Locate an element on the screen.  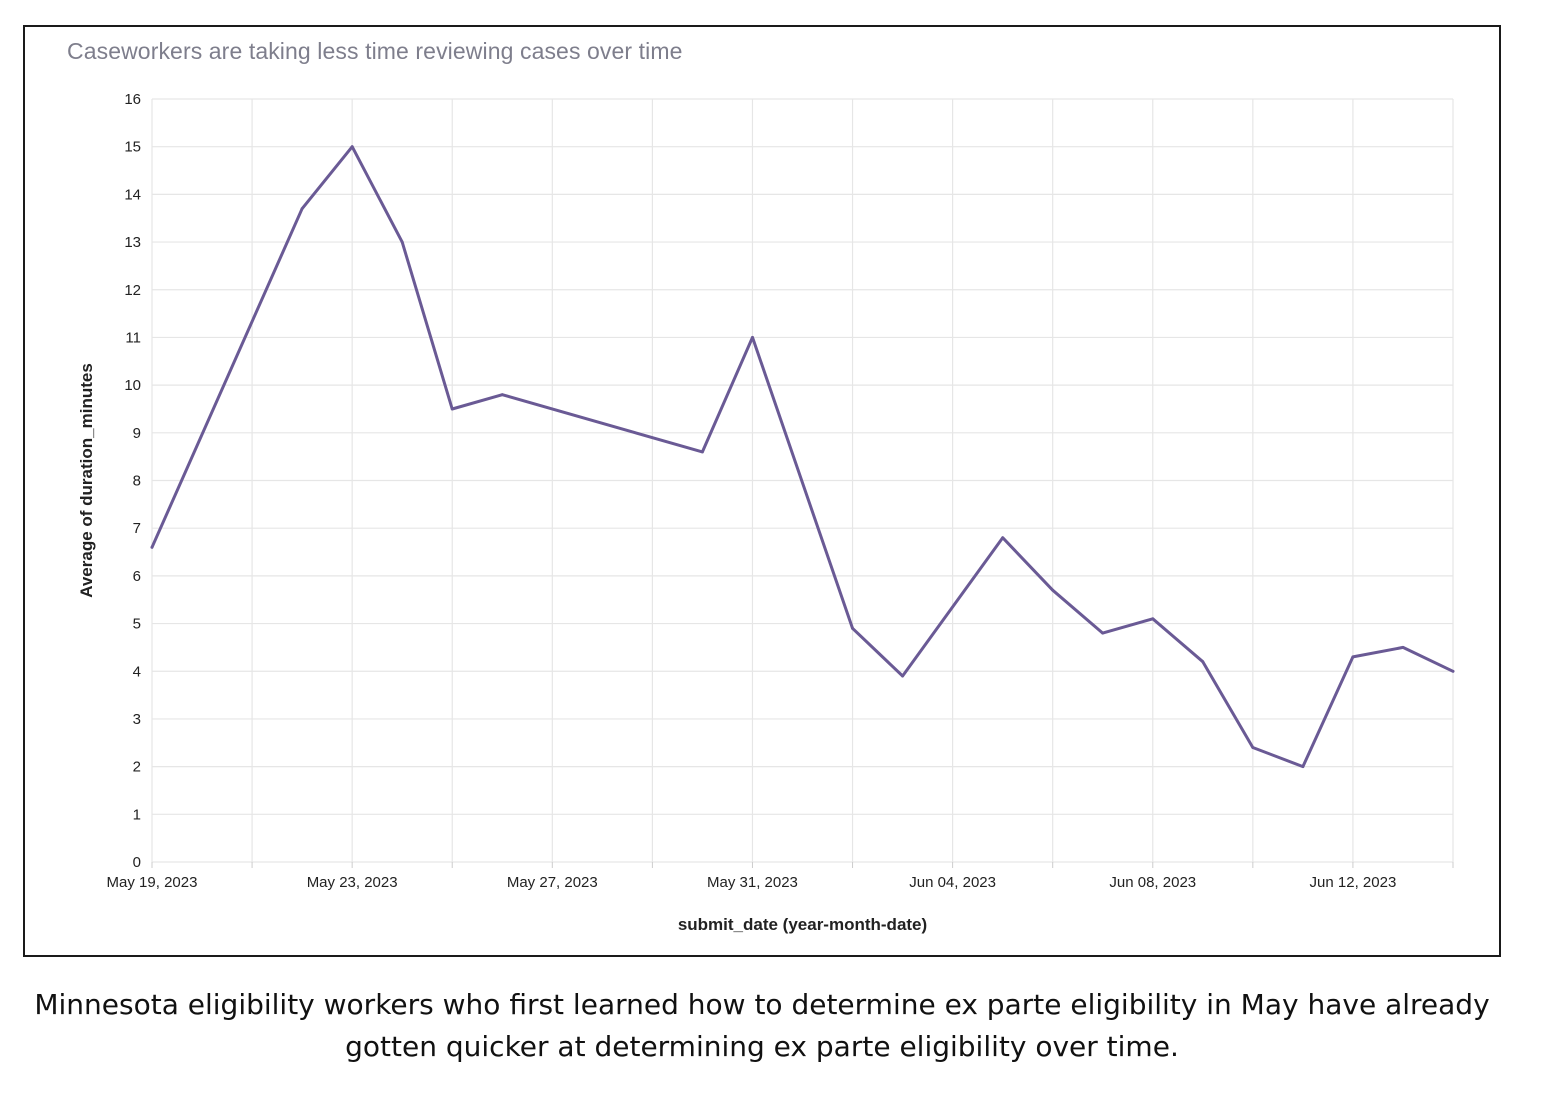
x-tick-label: May 19, 2023 is located at coordinates (152, 882).